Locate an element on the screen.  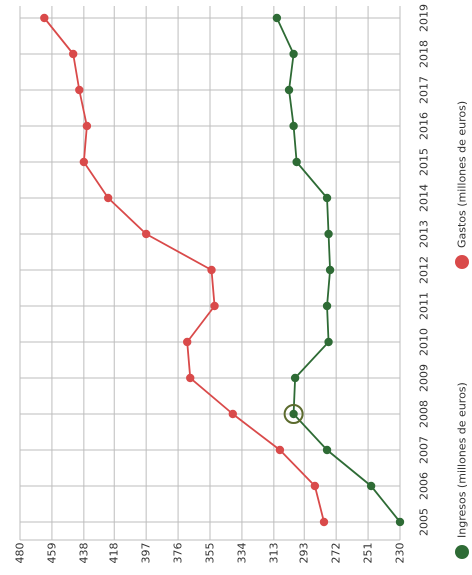
x-tick-label: 2016 is located at coordinates (424, 126).